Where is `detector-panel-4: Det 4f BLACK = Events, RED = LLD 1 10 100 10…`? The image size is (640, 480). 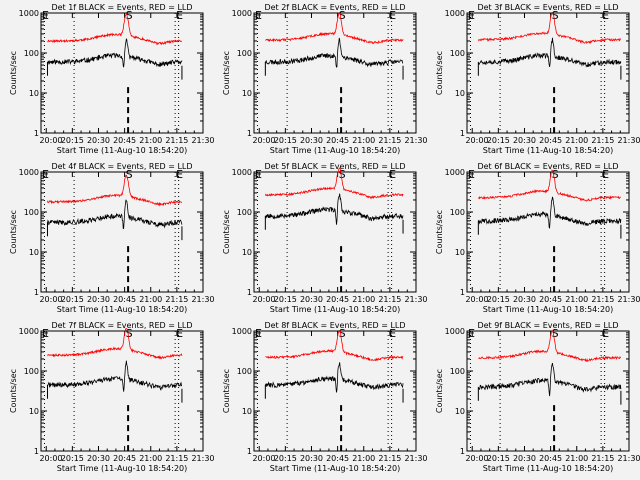 detector-panel-4: Det 4f BLACK = Events, RED = LLD 1 10 100 10… is located at coordinates (112, 238).